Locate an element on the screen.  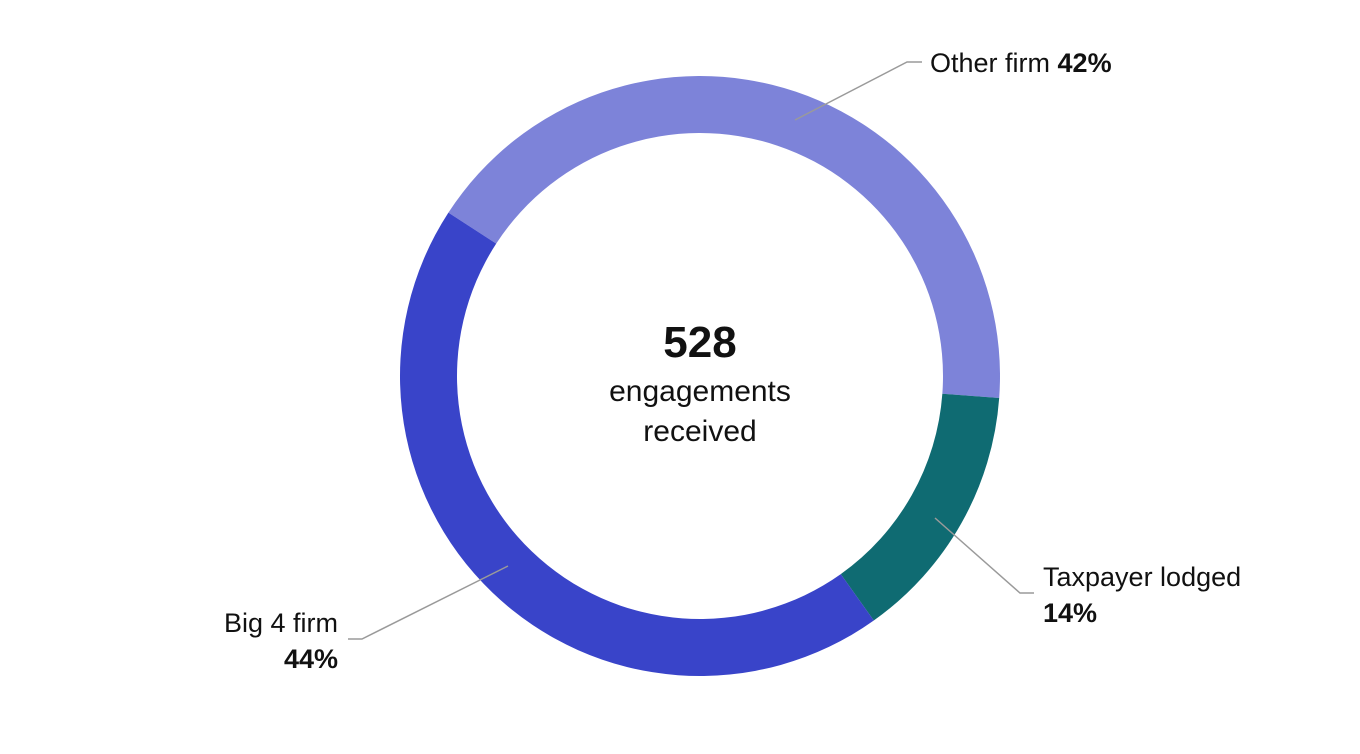
slice-label-big-4-firm: Big 4 firm 44% is located at coordinates (366, 619).